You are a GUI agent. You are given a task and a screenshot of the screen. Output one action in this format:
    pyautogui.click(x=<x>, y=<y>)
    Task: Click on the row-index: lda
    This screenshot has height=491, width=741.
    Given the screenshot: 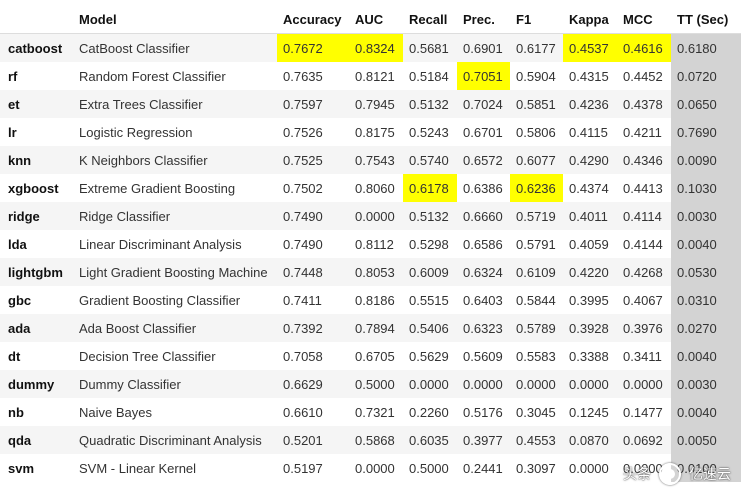 What is the action you would take?
    pyautogui.click(x=36, y=244)
    